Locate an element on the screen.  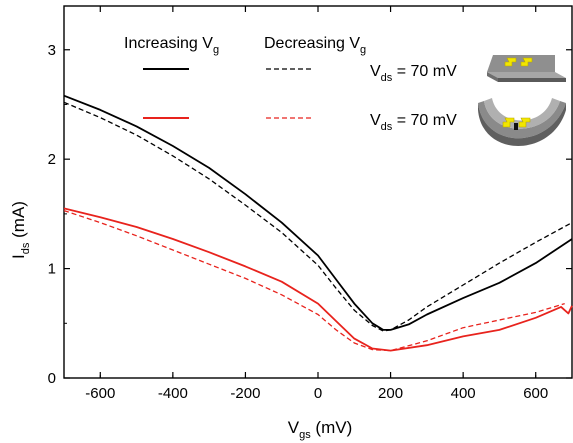
x-axis-title-unit: (mV) is located at coordinates (332, 427).